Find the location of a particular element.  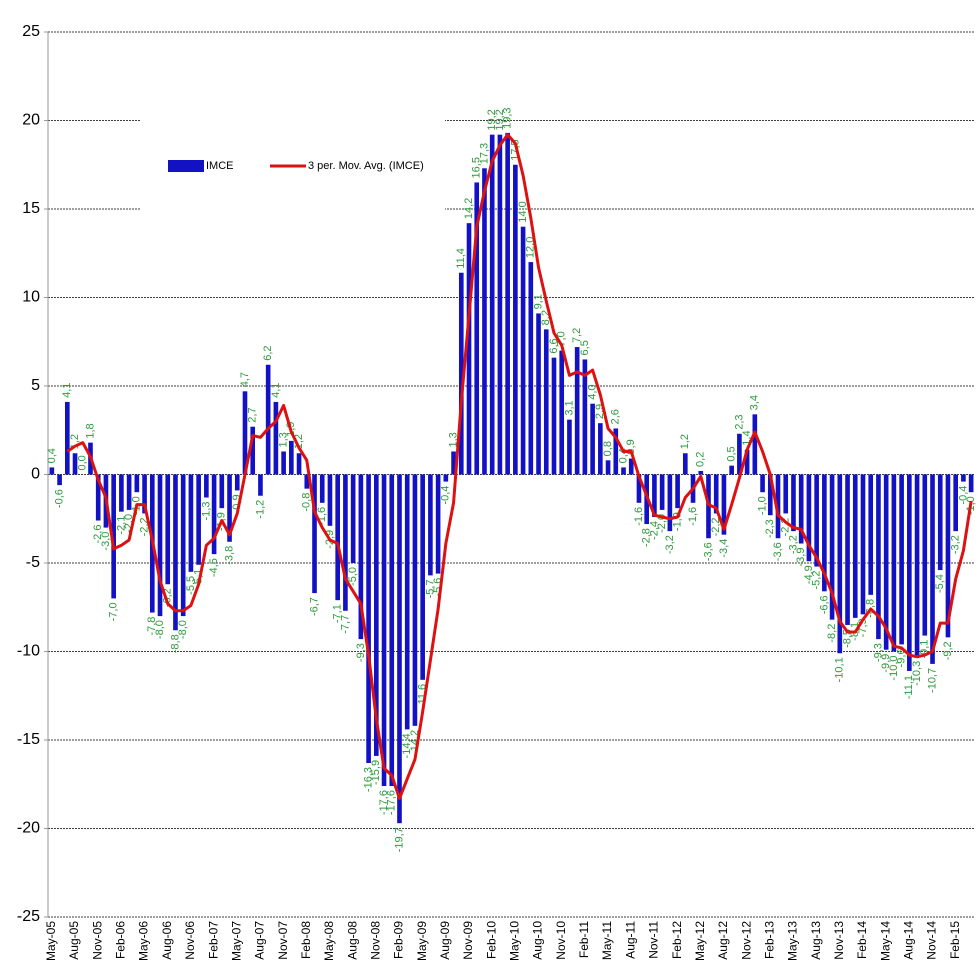

x-tick-label: Nov-10 is located at coordinates (561, 940).